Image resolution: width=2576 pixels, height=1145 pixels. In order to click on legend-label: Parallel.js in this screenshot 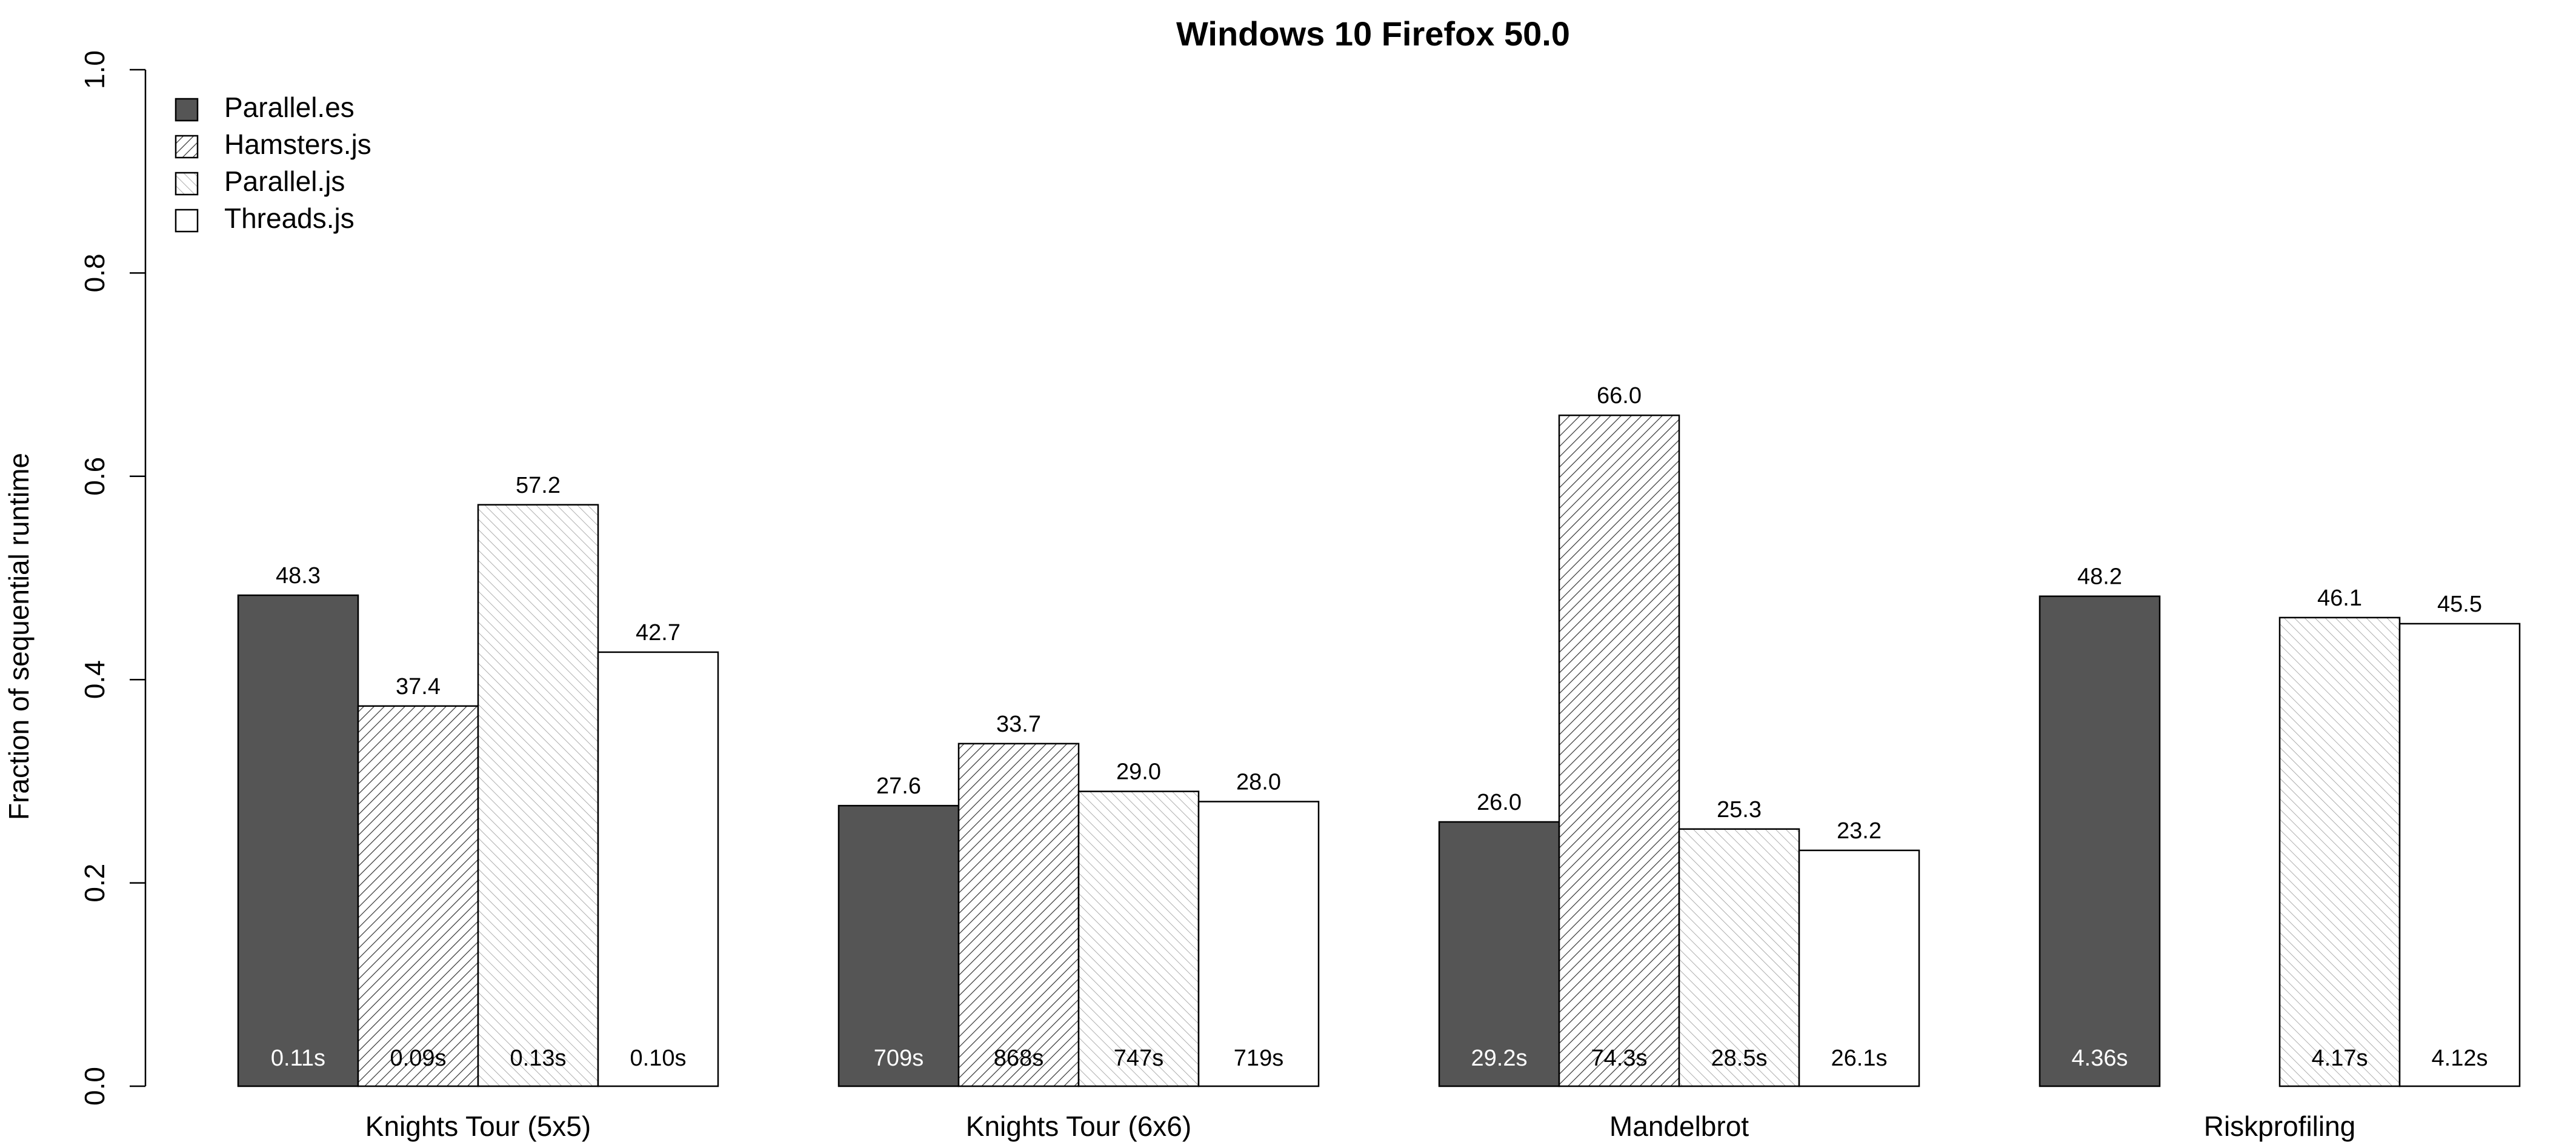, I will do `click(284, 181)`.